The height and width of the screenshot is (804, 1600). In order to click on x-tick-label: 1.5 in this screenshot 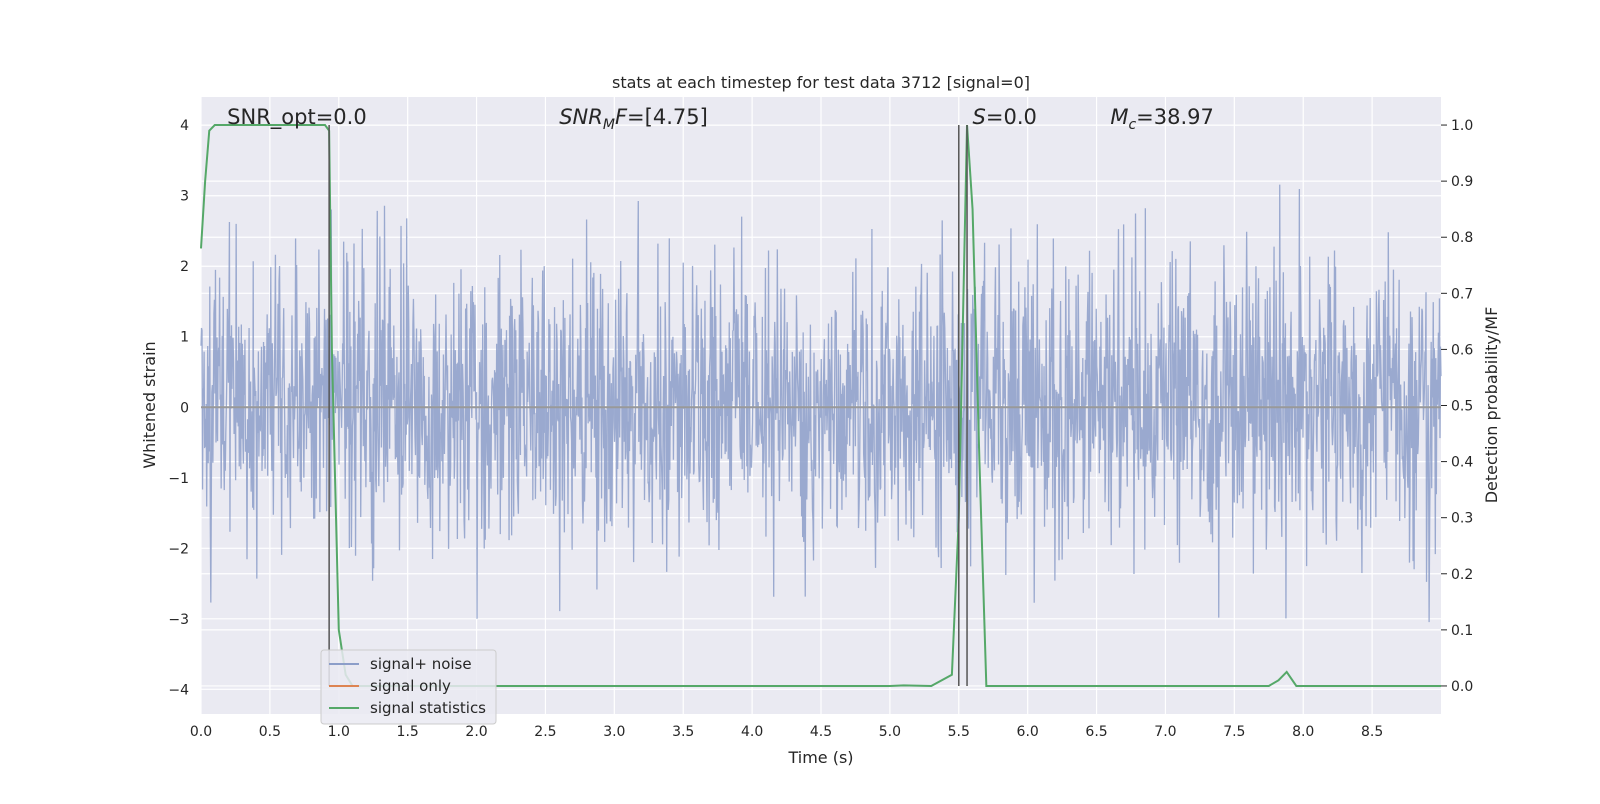, I will do `click(408, 732)`.